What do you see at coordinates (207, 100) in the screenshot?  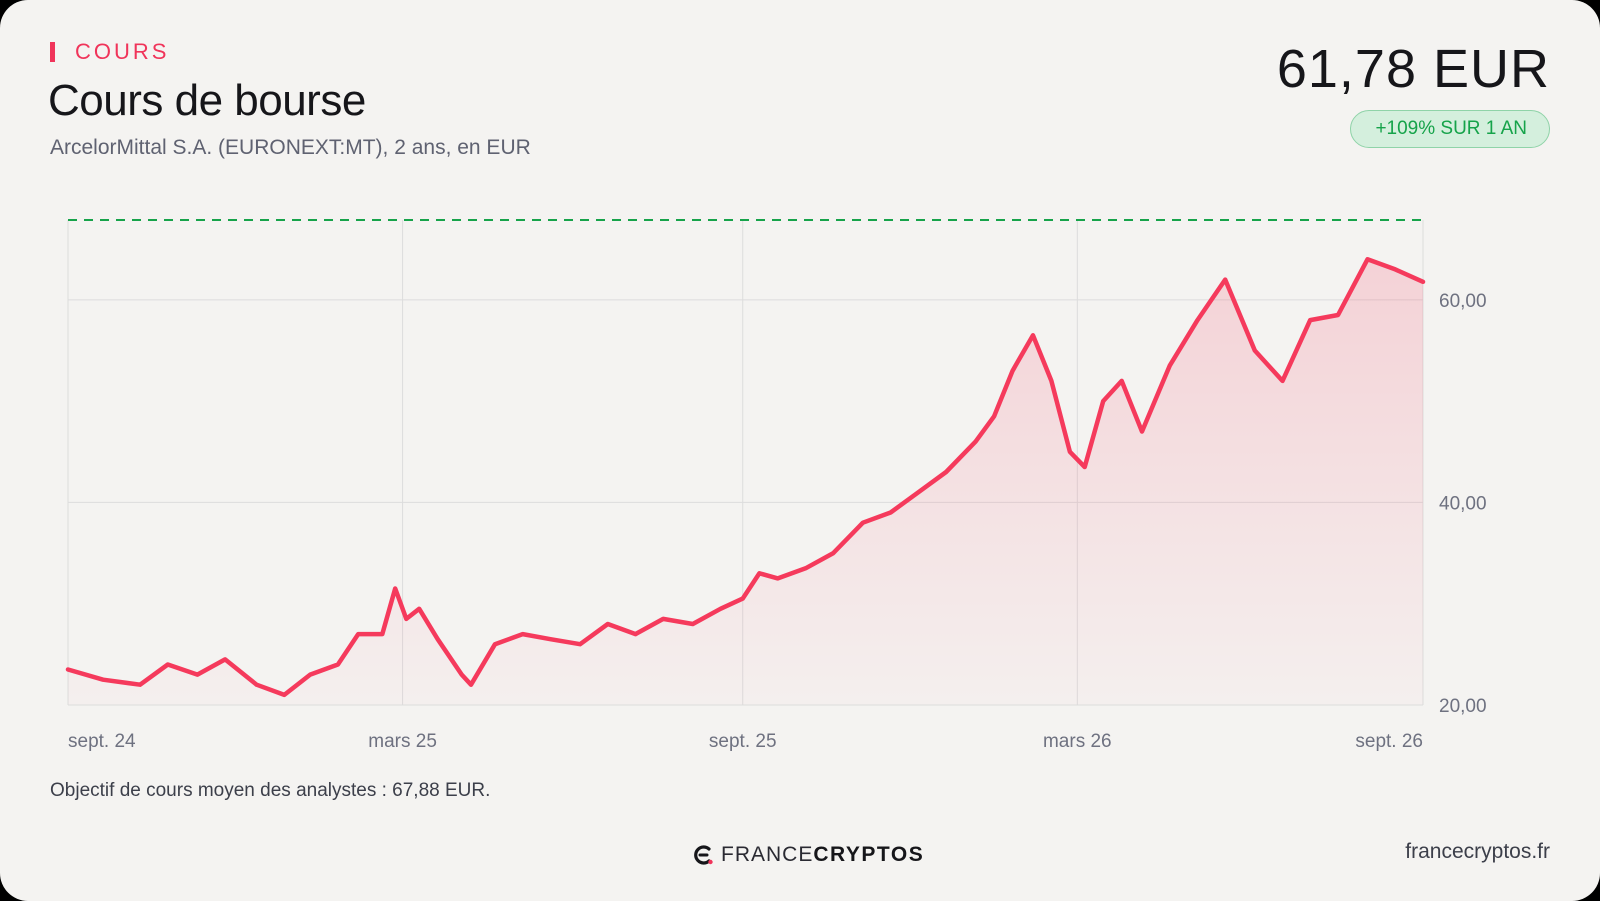 I see `page-title: Cours de bourse` at bounding box center [207, 100].